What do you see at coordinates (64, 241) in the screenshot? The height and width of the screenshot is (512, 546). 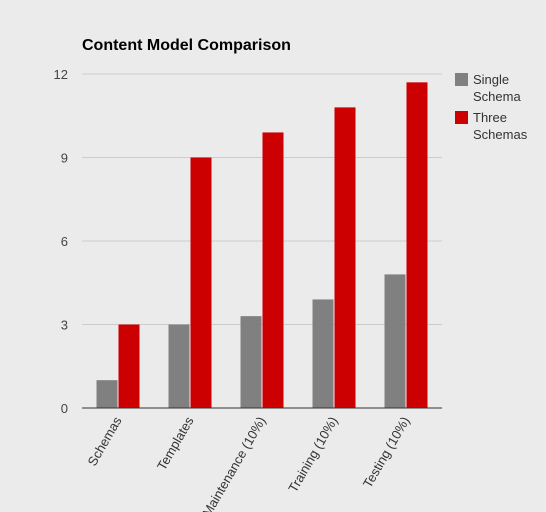 I see `y-tick-label: 6` at bounding box center [64, 241].